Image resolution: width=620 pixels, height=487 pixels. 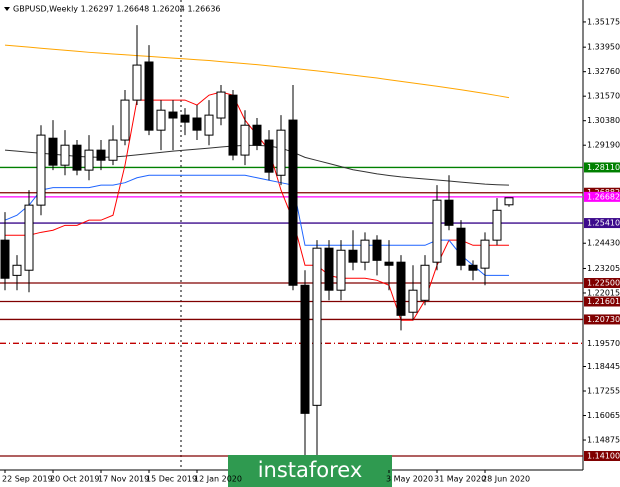 What do you see at coordinates (218, 479) in the screenshot?
I see `x-tick-label: 12 Jan 2020` at bounding box center [218, 479].